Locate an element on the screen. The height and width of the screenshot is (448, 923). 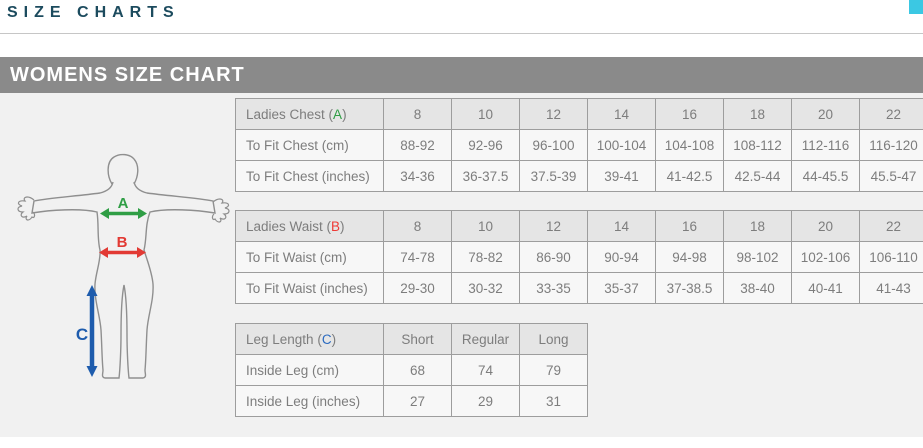
size-value-cell: 86-90 is located at coordinates (553, 257).